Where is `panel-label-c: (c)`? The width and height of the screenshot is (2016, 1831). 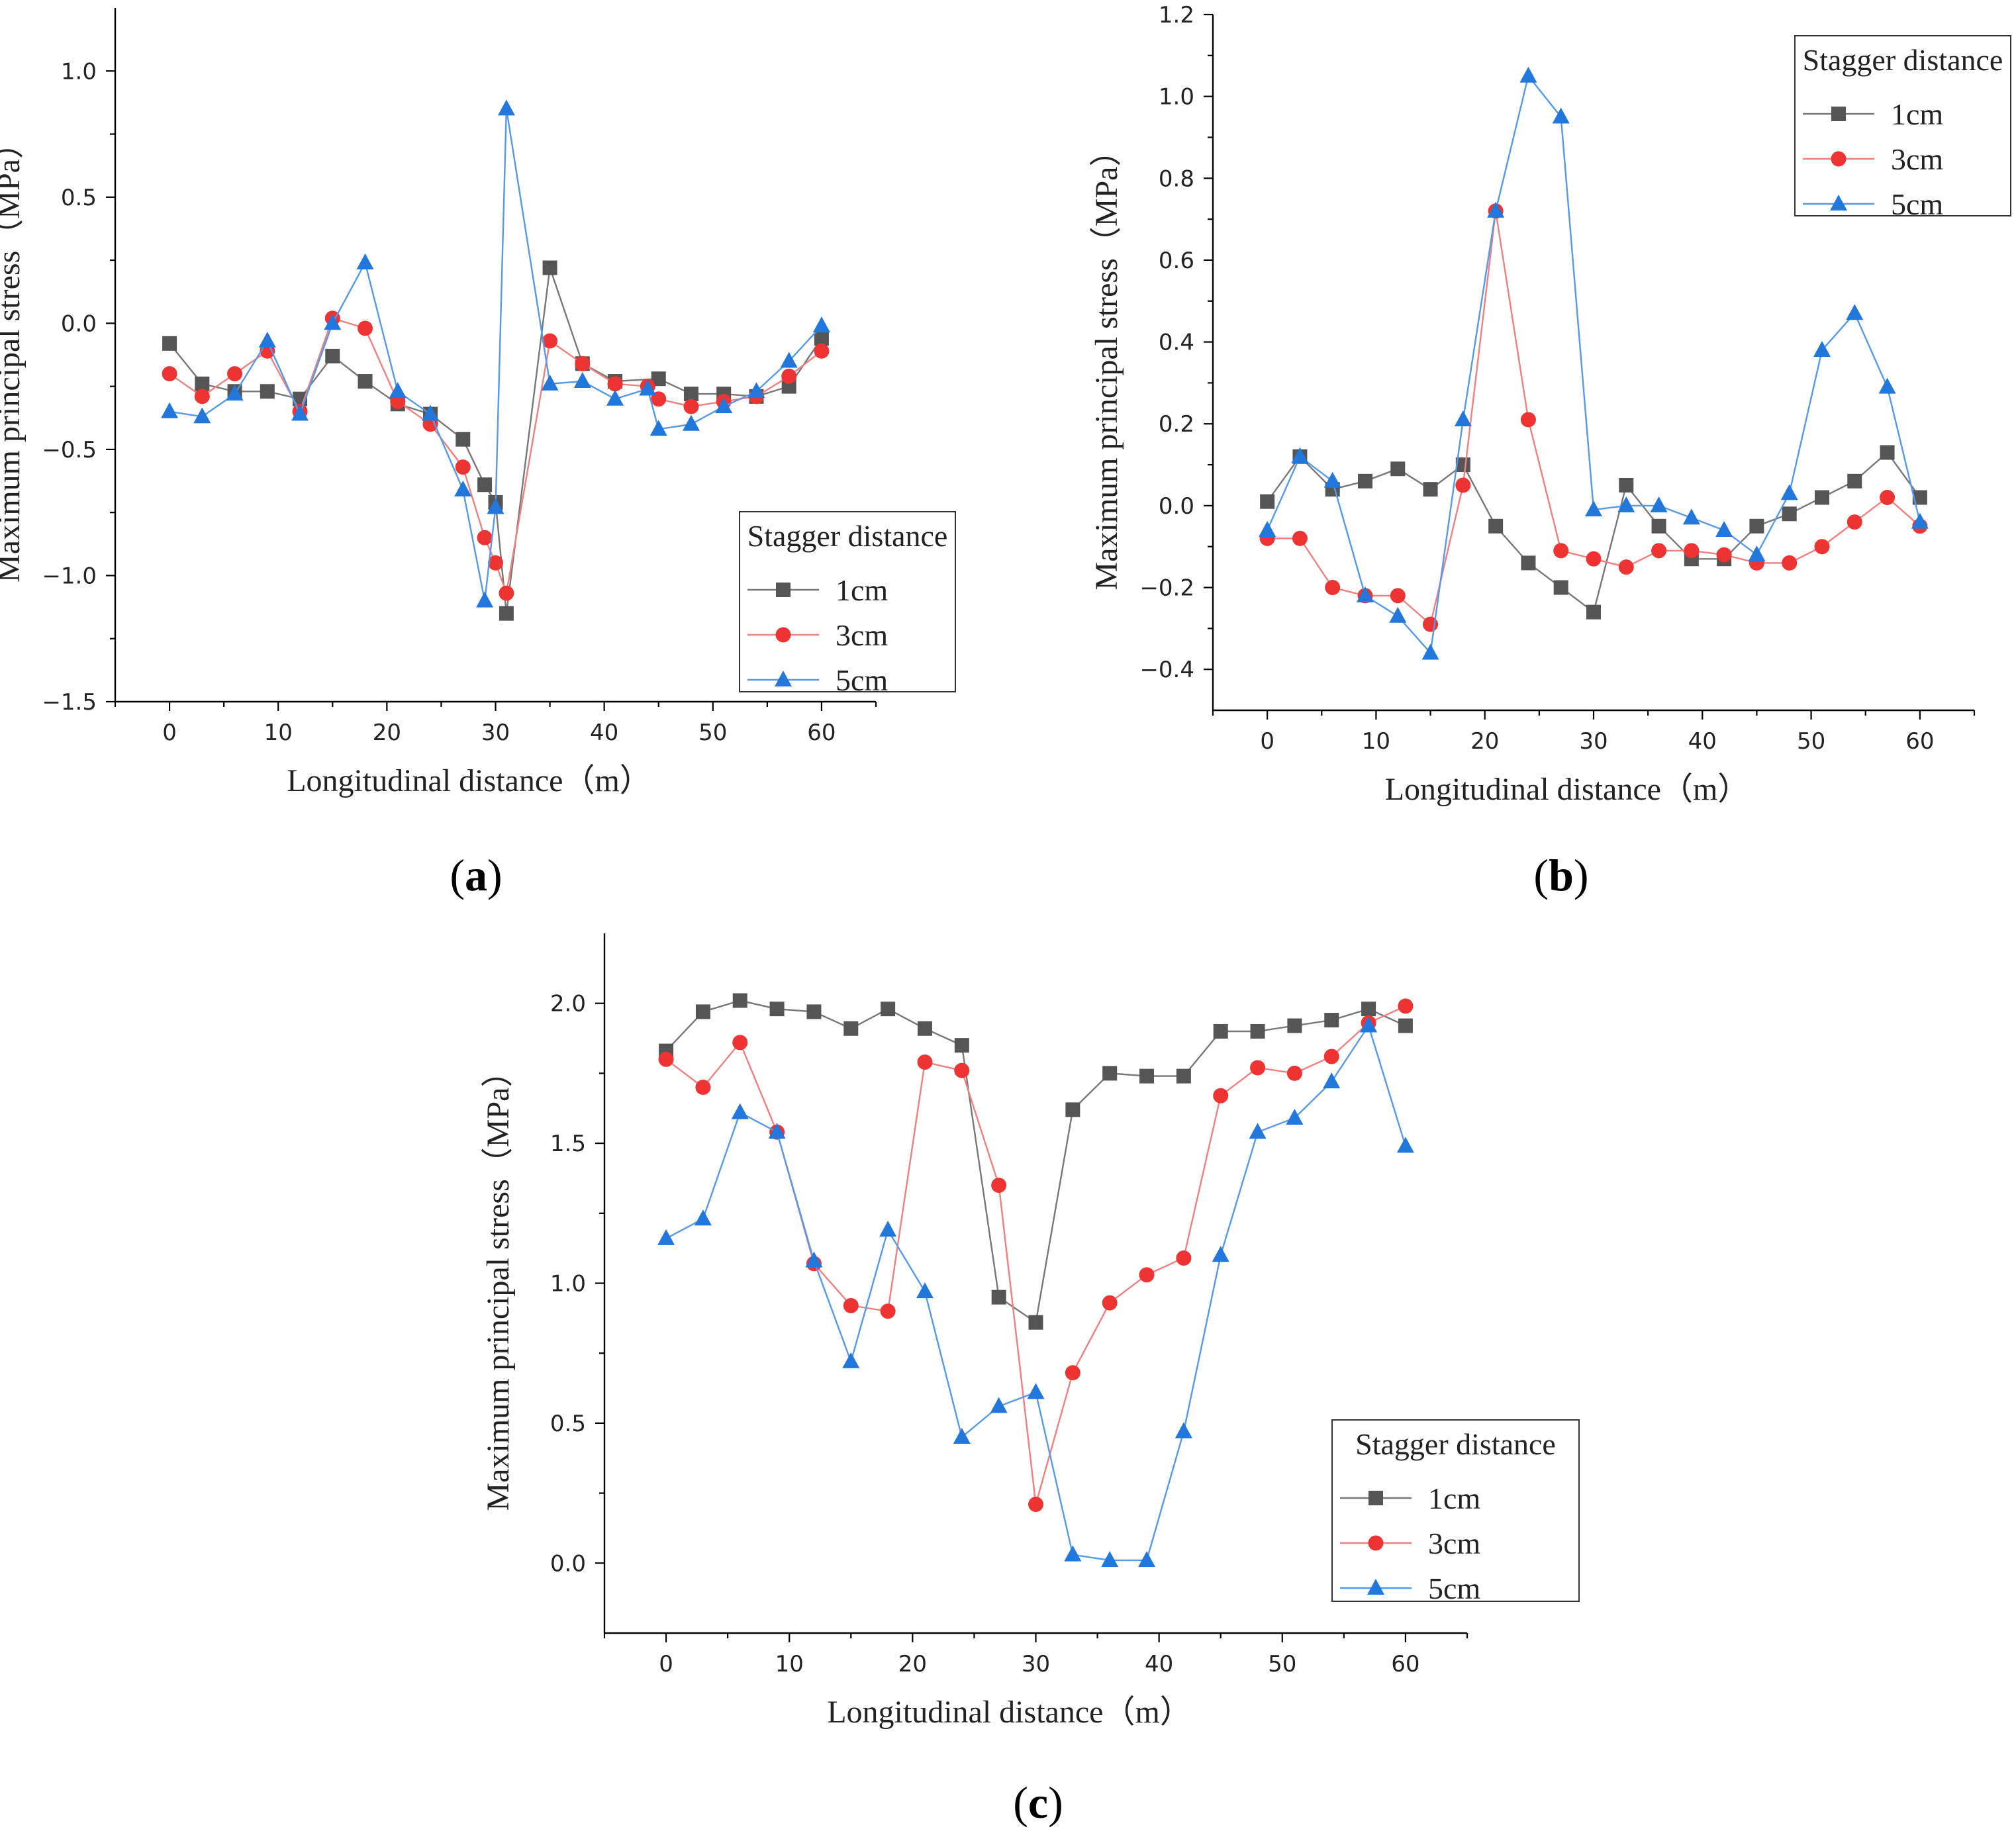 panel-label-c: (c) is located at coordinates (1038, 1802).